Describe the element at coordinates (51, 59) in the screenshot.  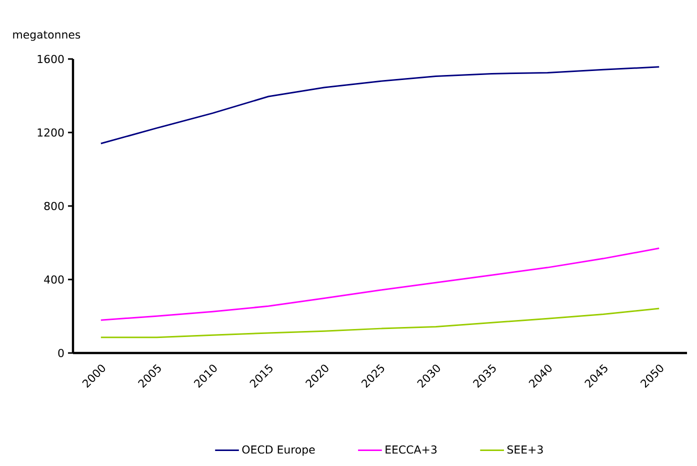
I see `y-tick-label: 1600` at that location.